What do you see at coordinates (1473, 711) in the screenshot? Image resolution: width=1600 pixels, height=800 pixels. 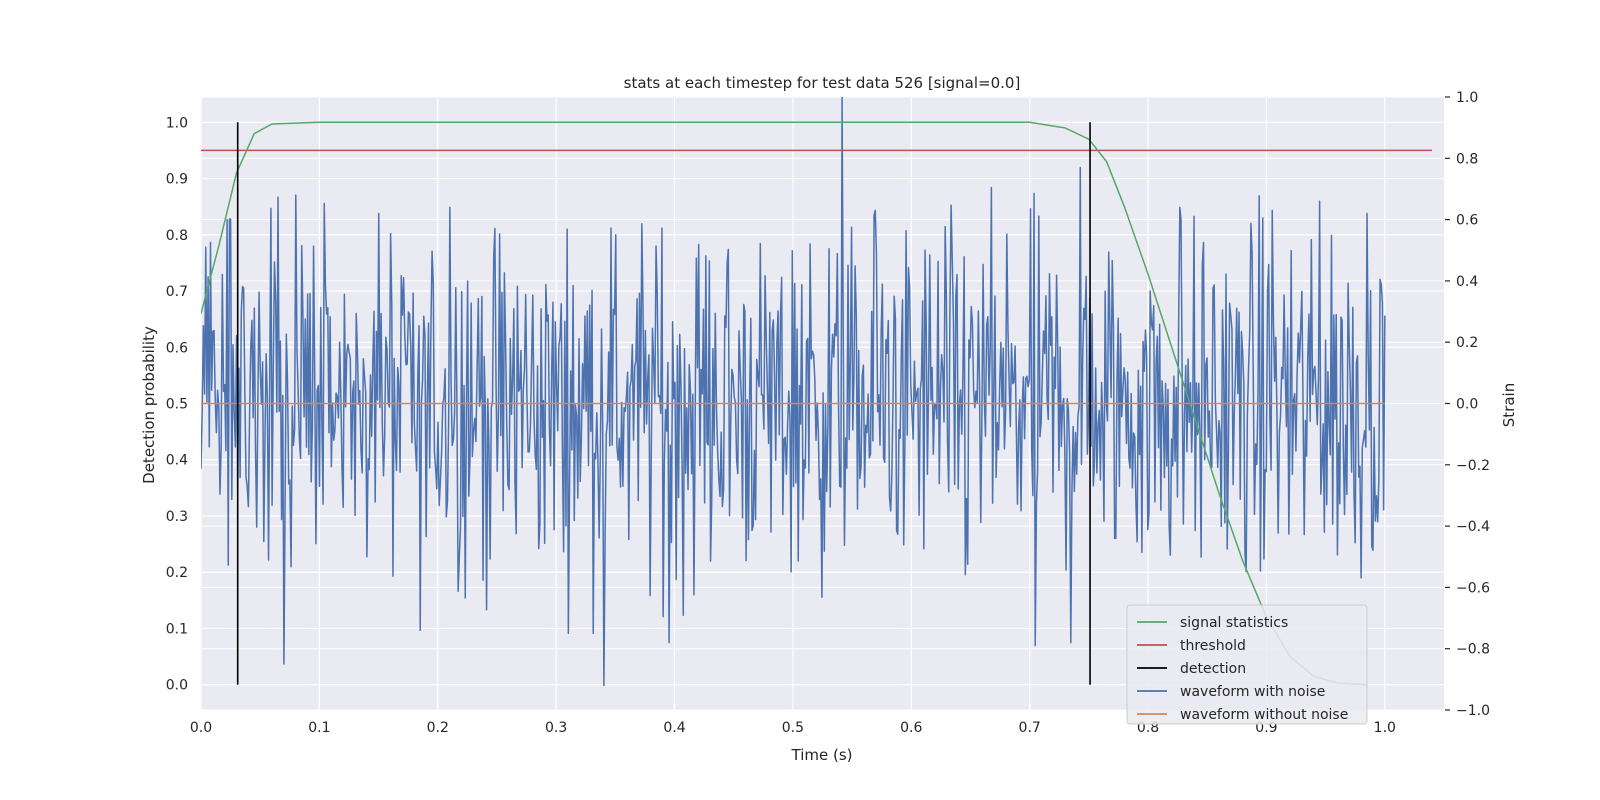 I see `right-y-tick-label: −1.0` at bounding box center [1473, 711].